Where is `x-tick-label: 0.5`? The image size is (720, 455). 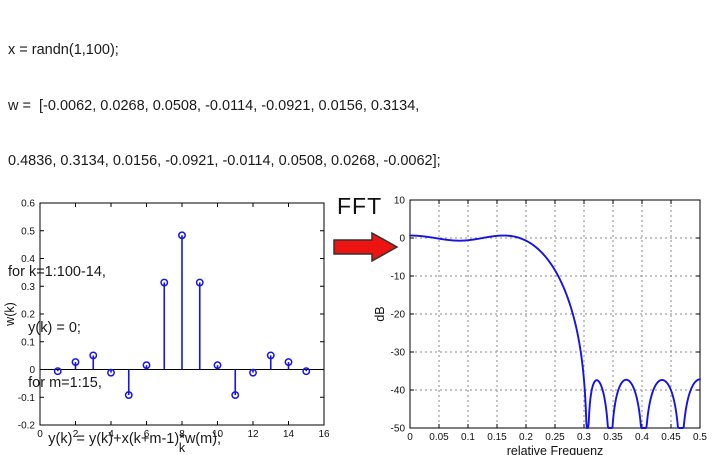 x-tick-label: 0.5 is located at coordinates (700, 437).